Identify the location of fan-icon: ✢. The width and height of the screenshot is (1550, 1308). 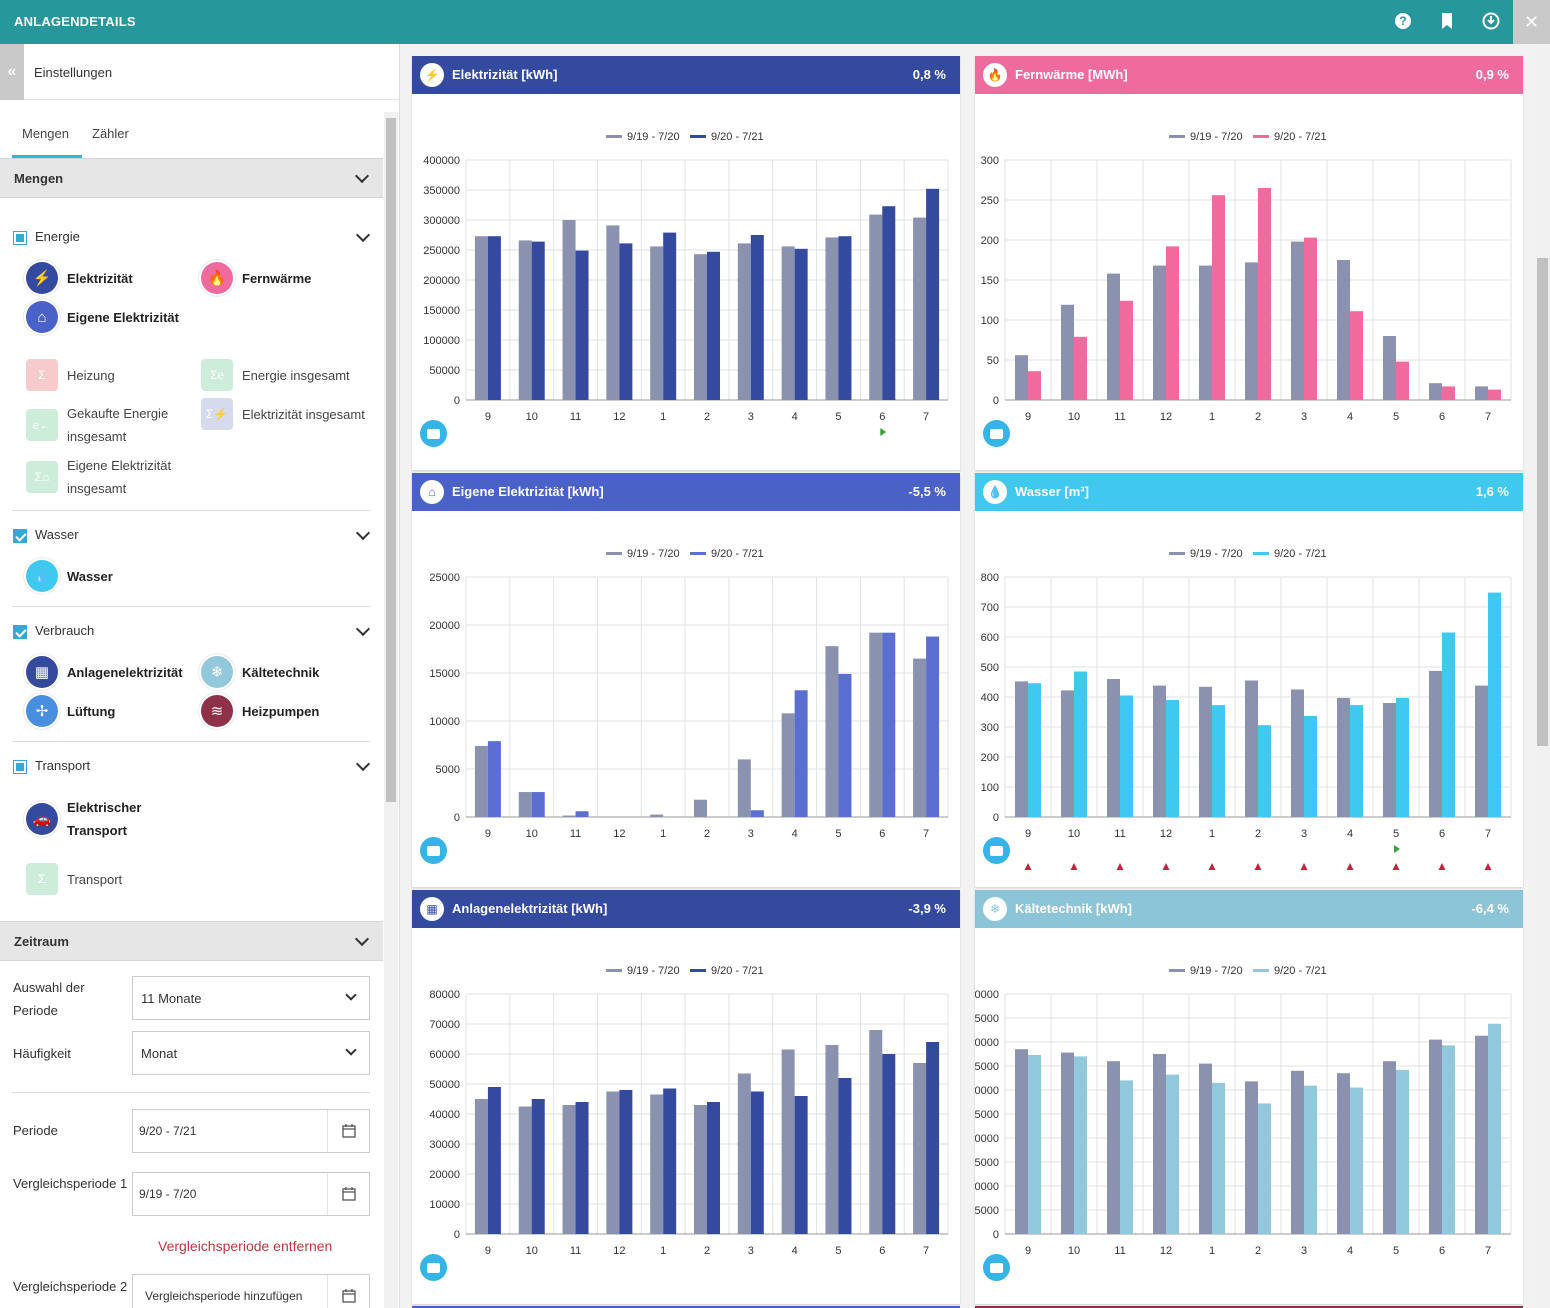
(42, 711).